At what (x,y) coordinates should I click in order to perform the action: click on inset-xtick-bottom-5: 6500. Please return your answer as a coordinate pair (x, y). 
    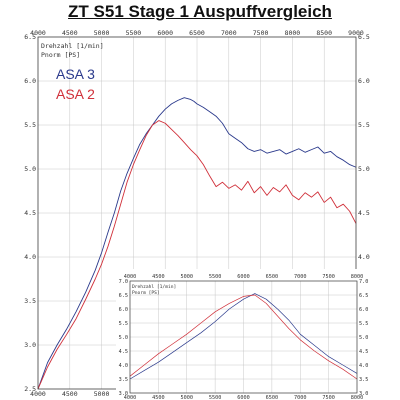
    Looking at the image, I should click on (272, 397).